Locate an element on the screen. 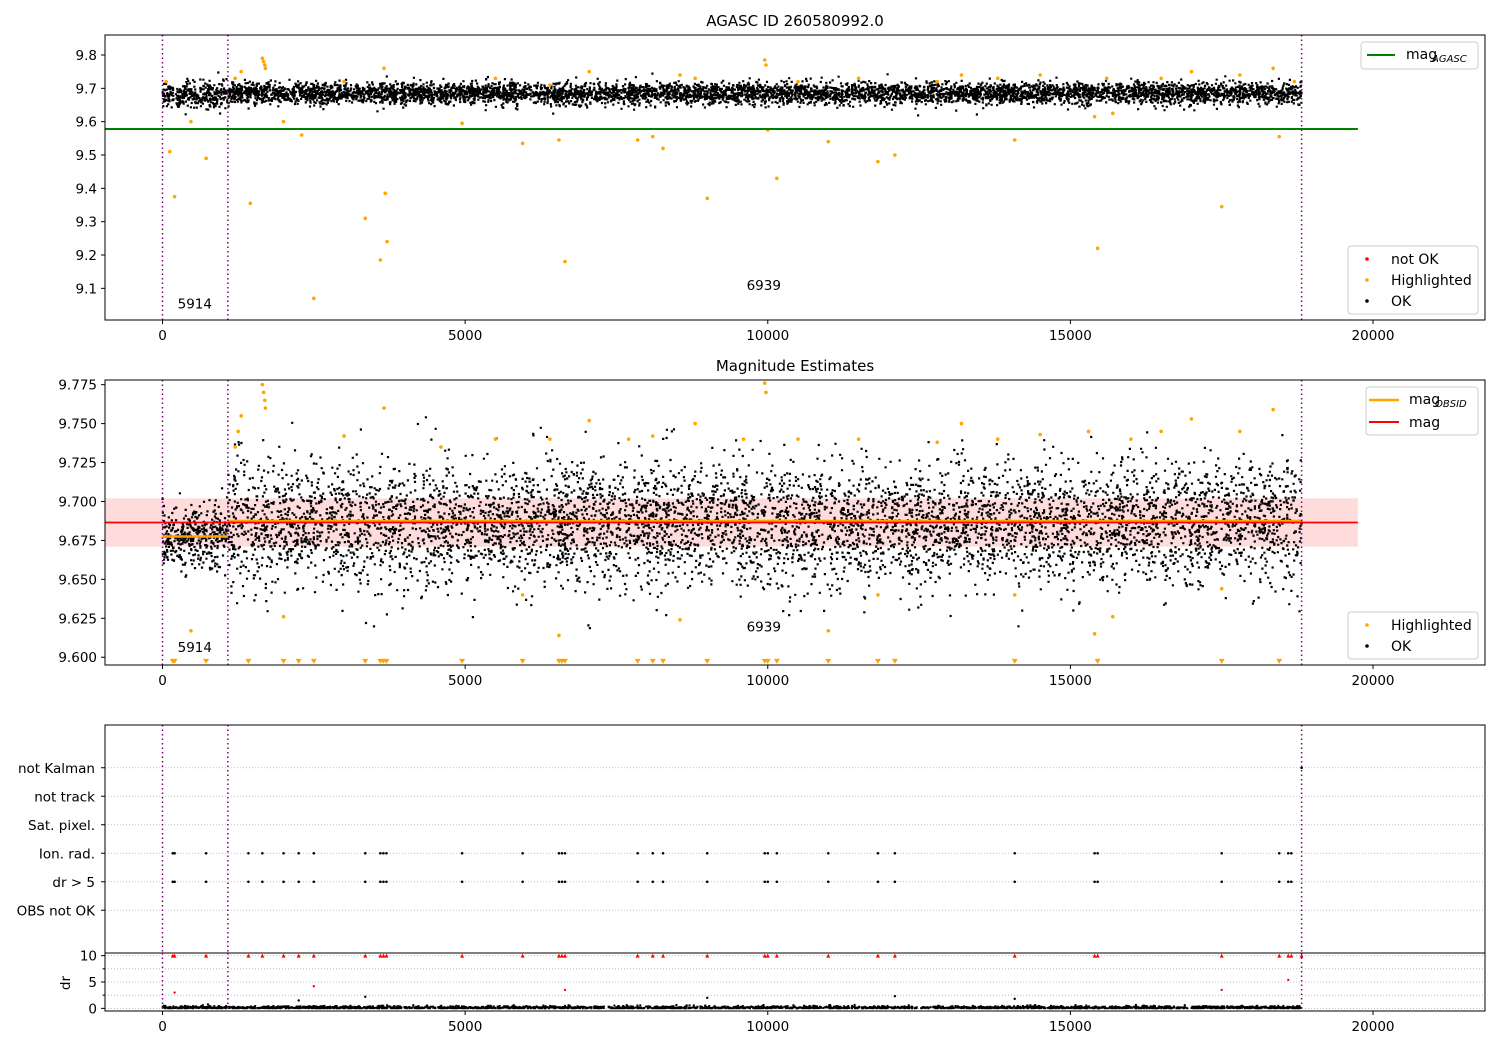  legend-agasc-label: mag is located at coordinates (1421, 55).